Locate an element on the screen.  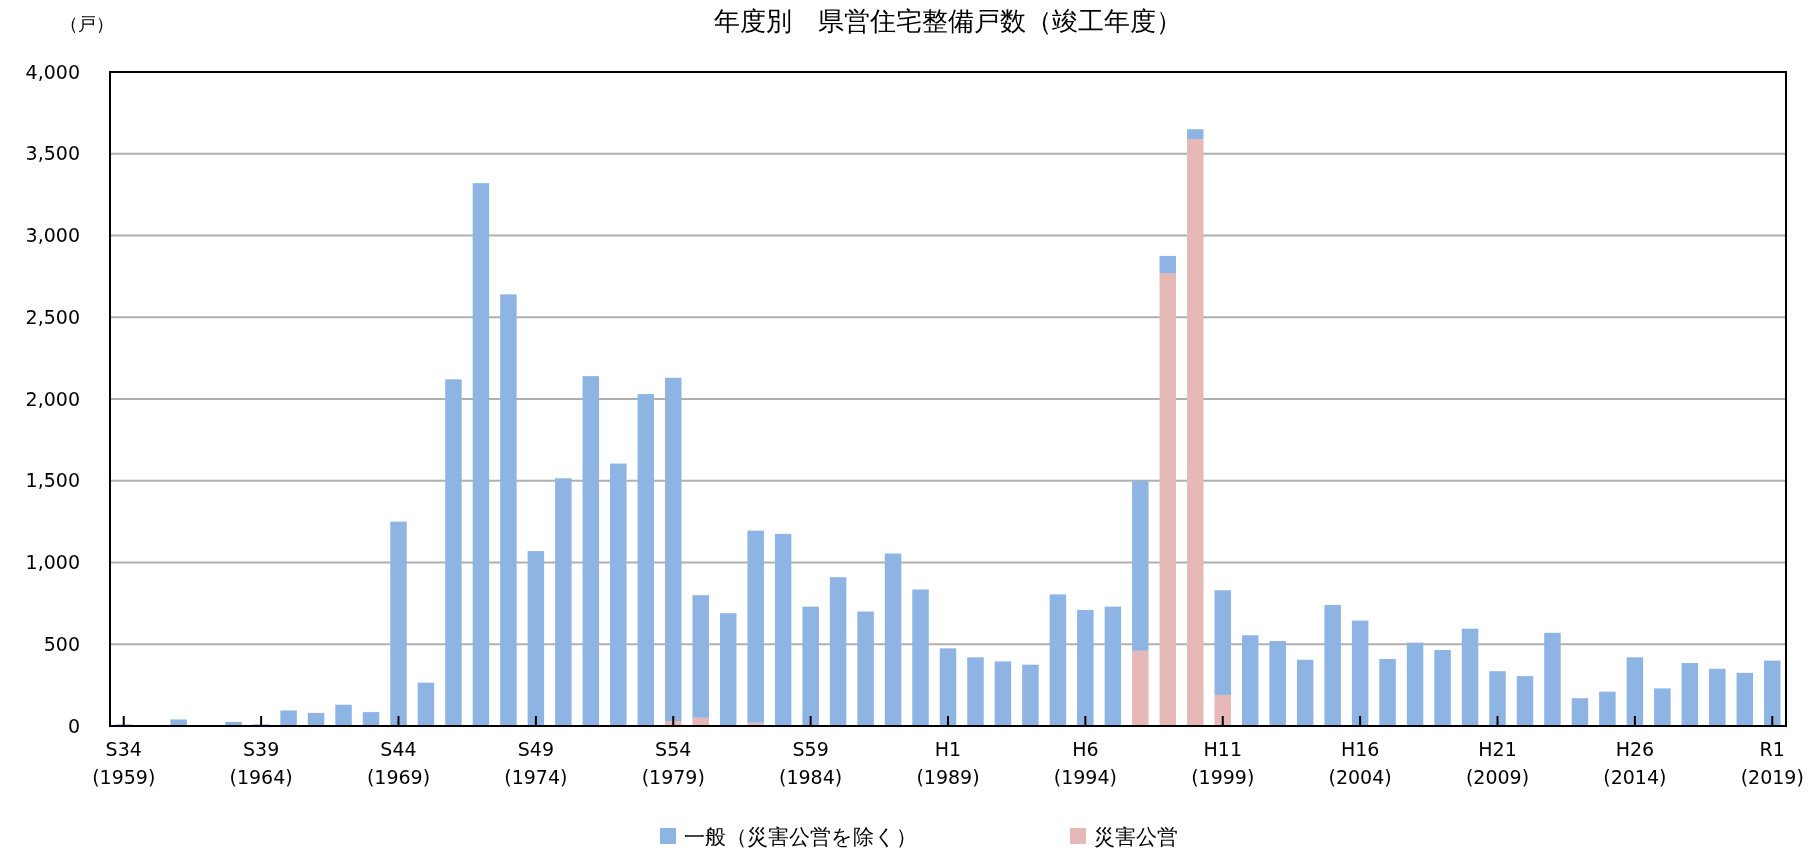
x-tick-label: H21 (2009) is located at coordinates (1497, 763).